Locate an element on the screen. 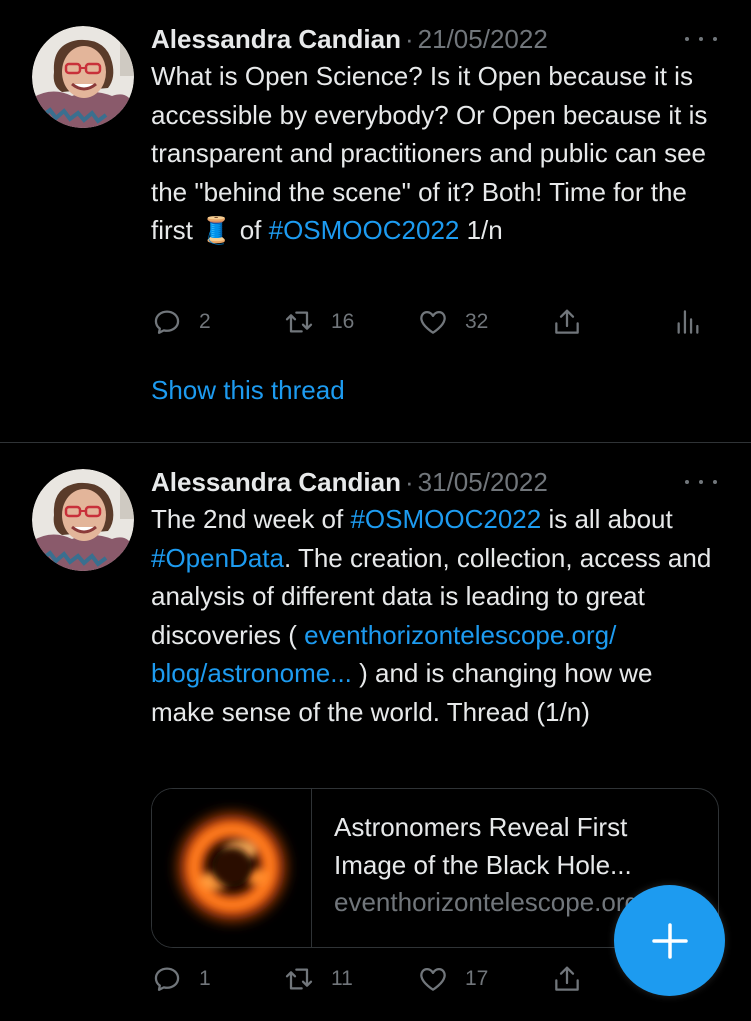  like-button: 17 is located at coordinates (452, 979).